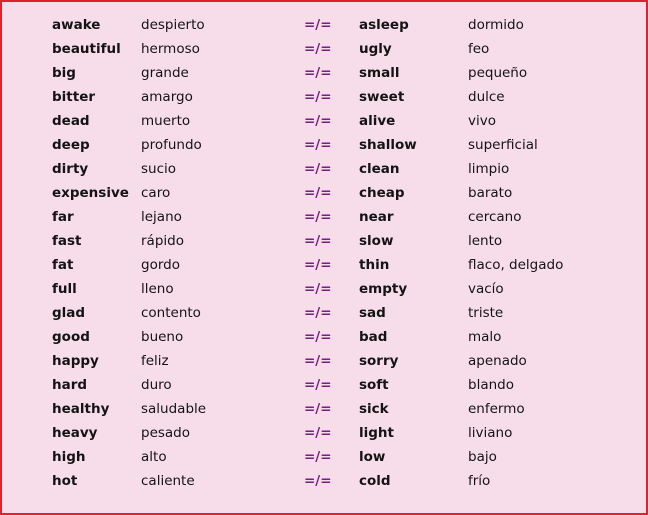 Image resolution: width=648 pixels, height=515 pixels. I want to click on spanish-antonym-translation: flaco, delgado, so click(516, 265).